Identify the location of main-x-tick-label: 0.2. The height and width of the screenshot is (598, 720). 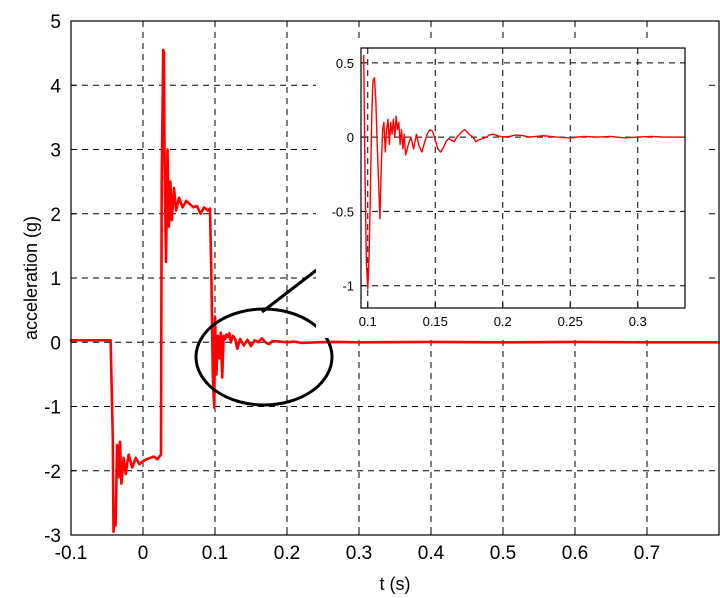
(287, 553).